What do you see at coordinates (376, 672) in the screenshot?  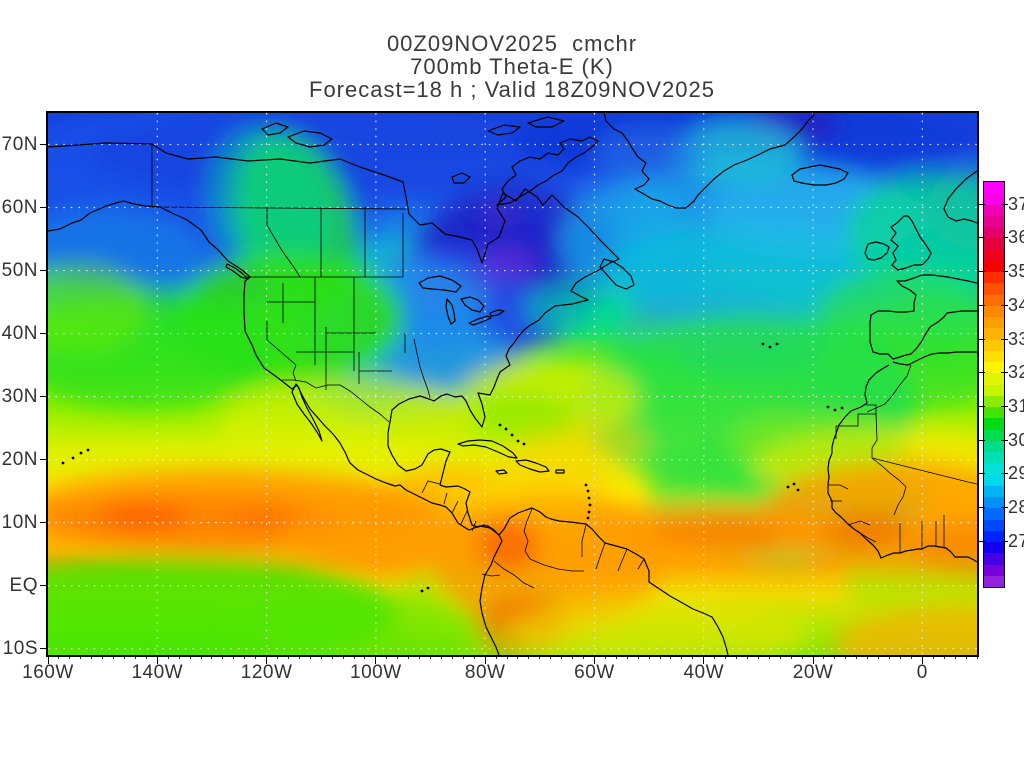 I see `lon-tick-label: 100W` at bounding box center [376, 672].